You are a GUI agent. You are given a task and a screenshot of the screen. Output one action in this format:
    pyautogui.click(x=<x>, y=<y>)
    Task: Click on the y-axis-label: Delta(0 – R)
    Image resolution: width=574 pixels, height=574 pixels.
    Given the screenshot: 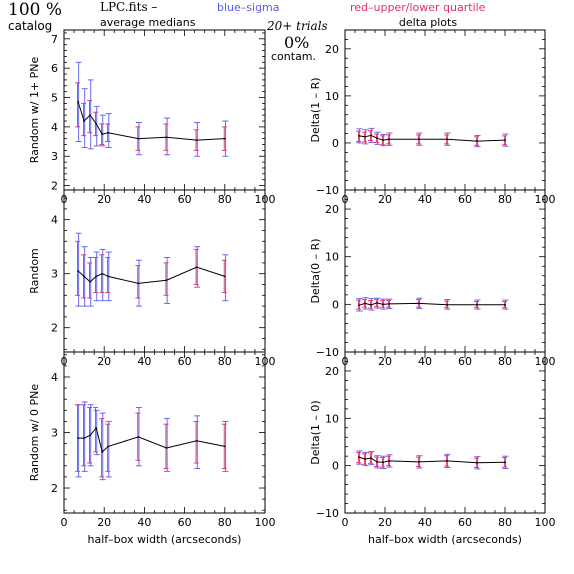 What is the action you would take?
    pyautogui.click(x=315, y=270)
    